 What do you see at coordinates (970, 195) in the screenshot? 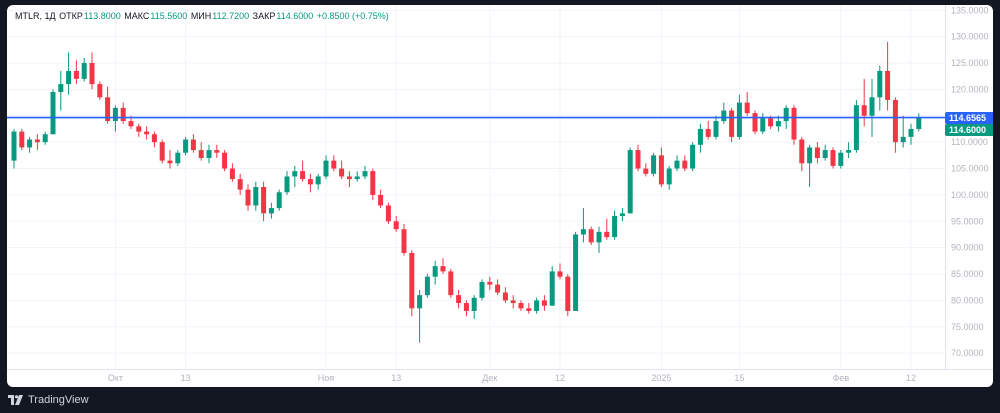
I see `y-tick-label: 100.0000` at bounding box center [970, 195].